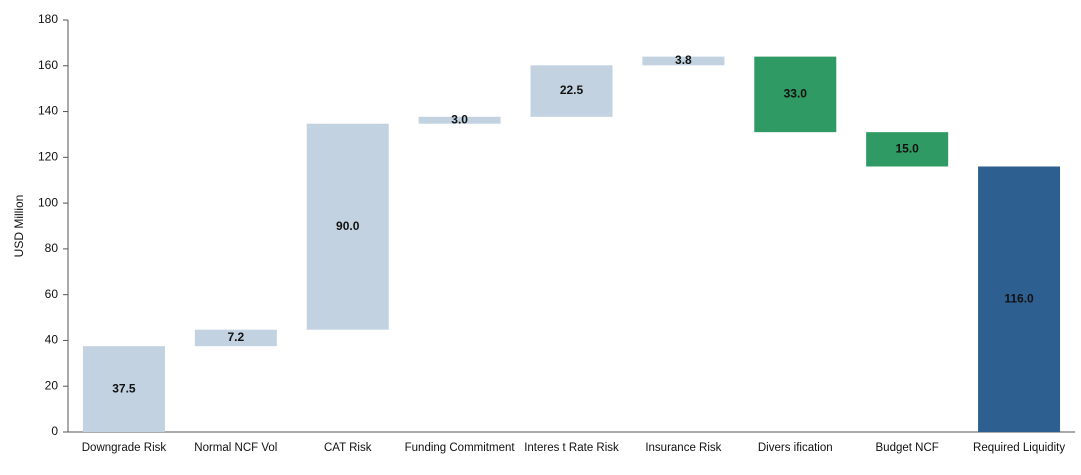  What do you see at coordinates (48, 111) in the screenshot?
I see `y-tick-label: 140` at bounding box center [48, 111].